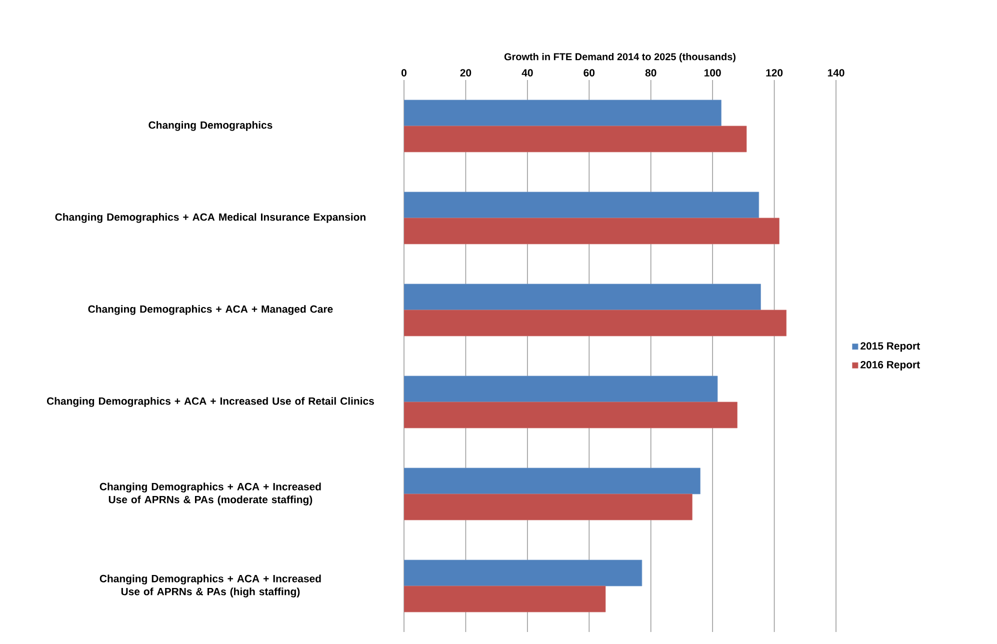  Describe the element at coordinates (890, 347) in the screenshot. I see `legend-label: 2015 Report` at that location.